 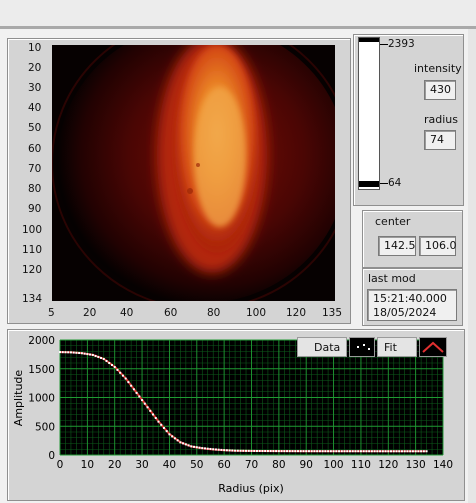 I want to click on x-tick-label: 10, so click(x=87, y=465).